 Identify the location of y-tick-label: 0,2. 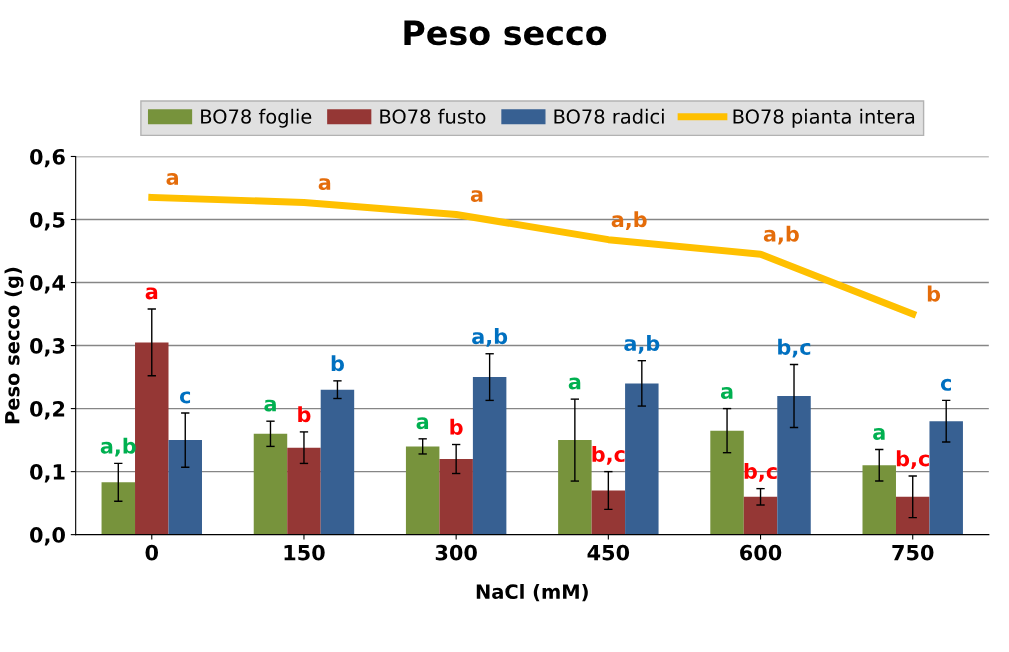
(47, 410).